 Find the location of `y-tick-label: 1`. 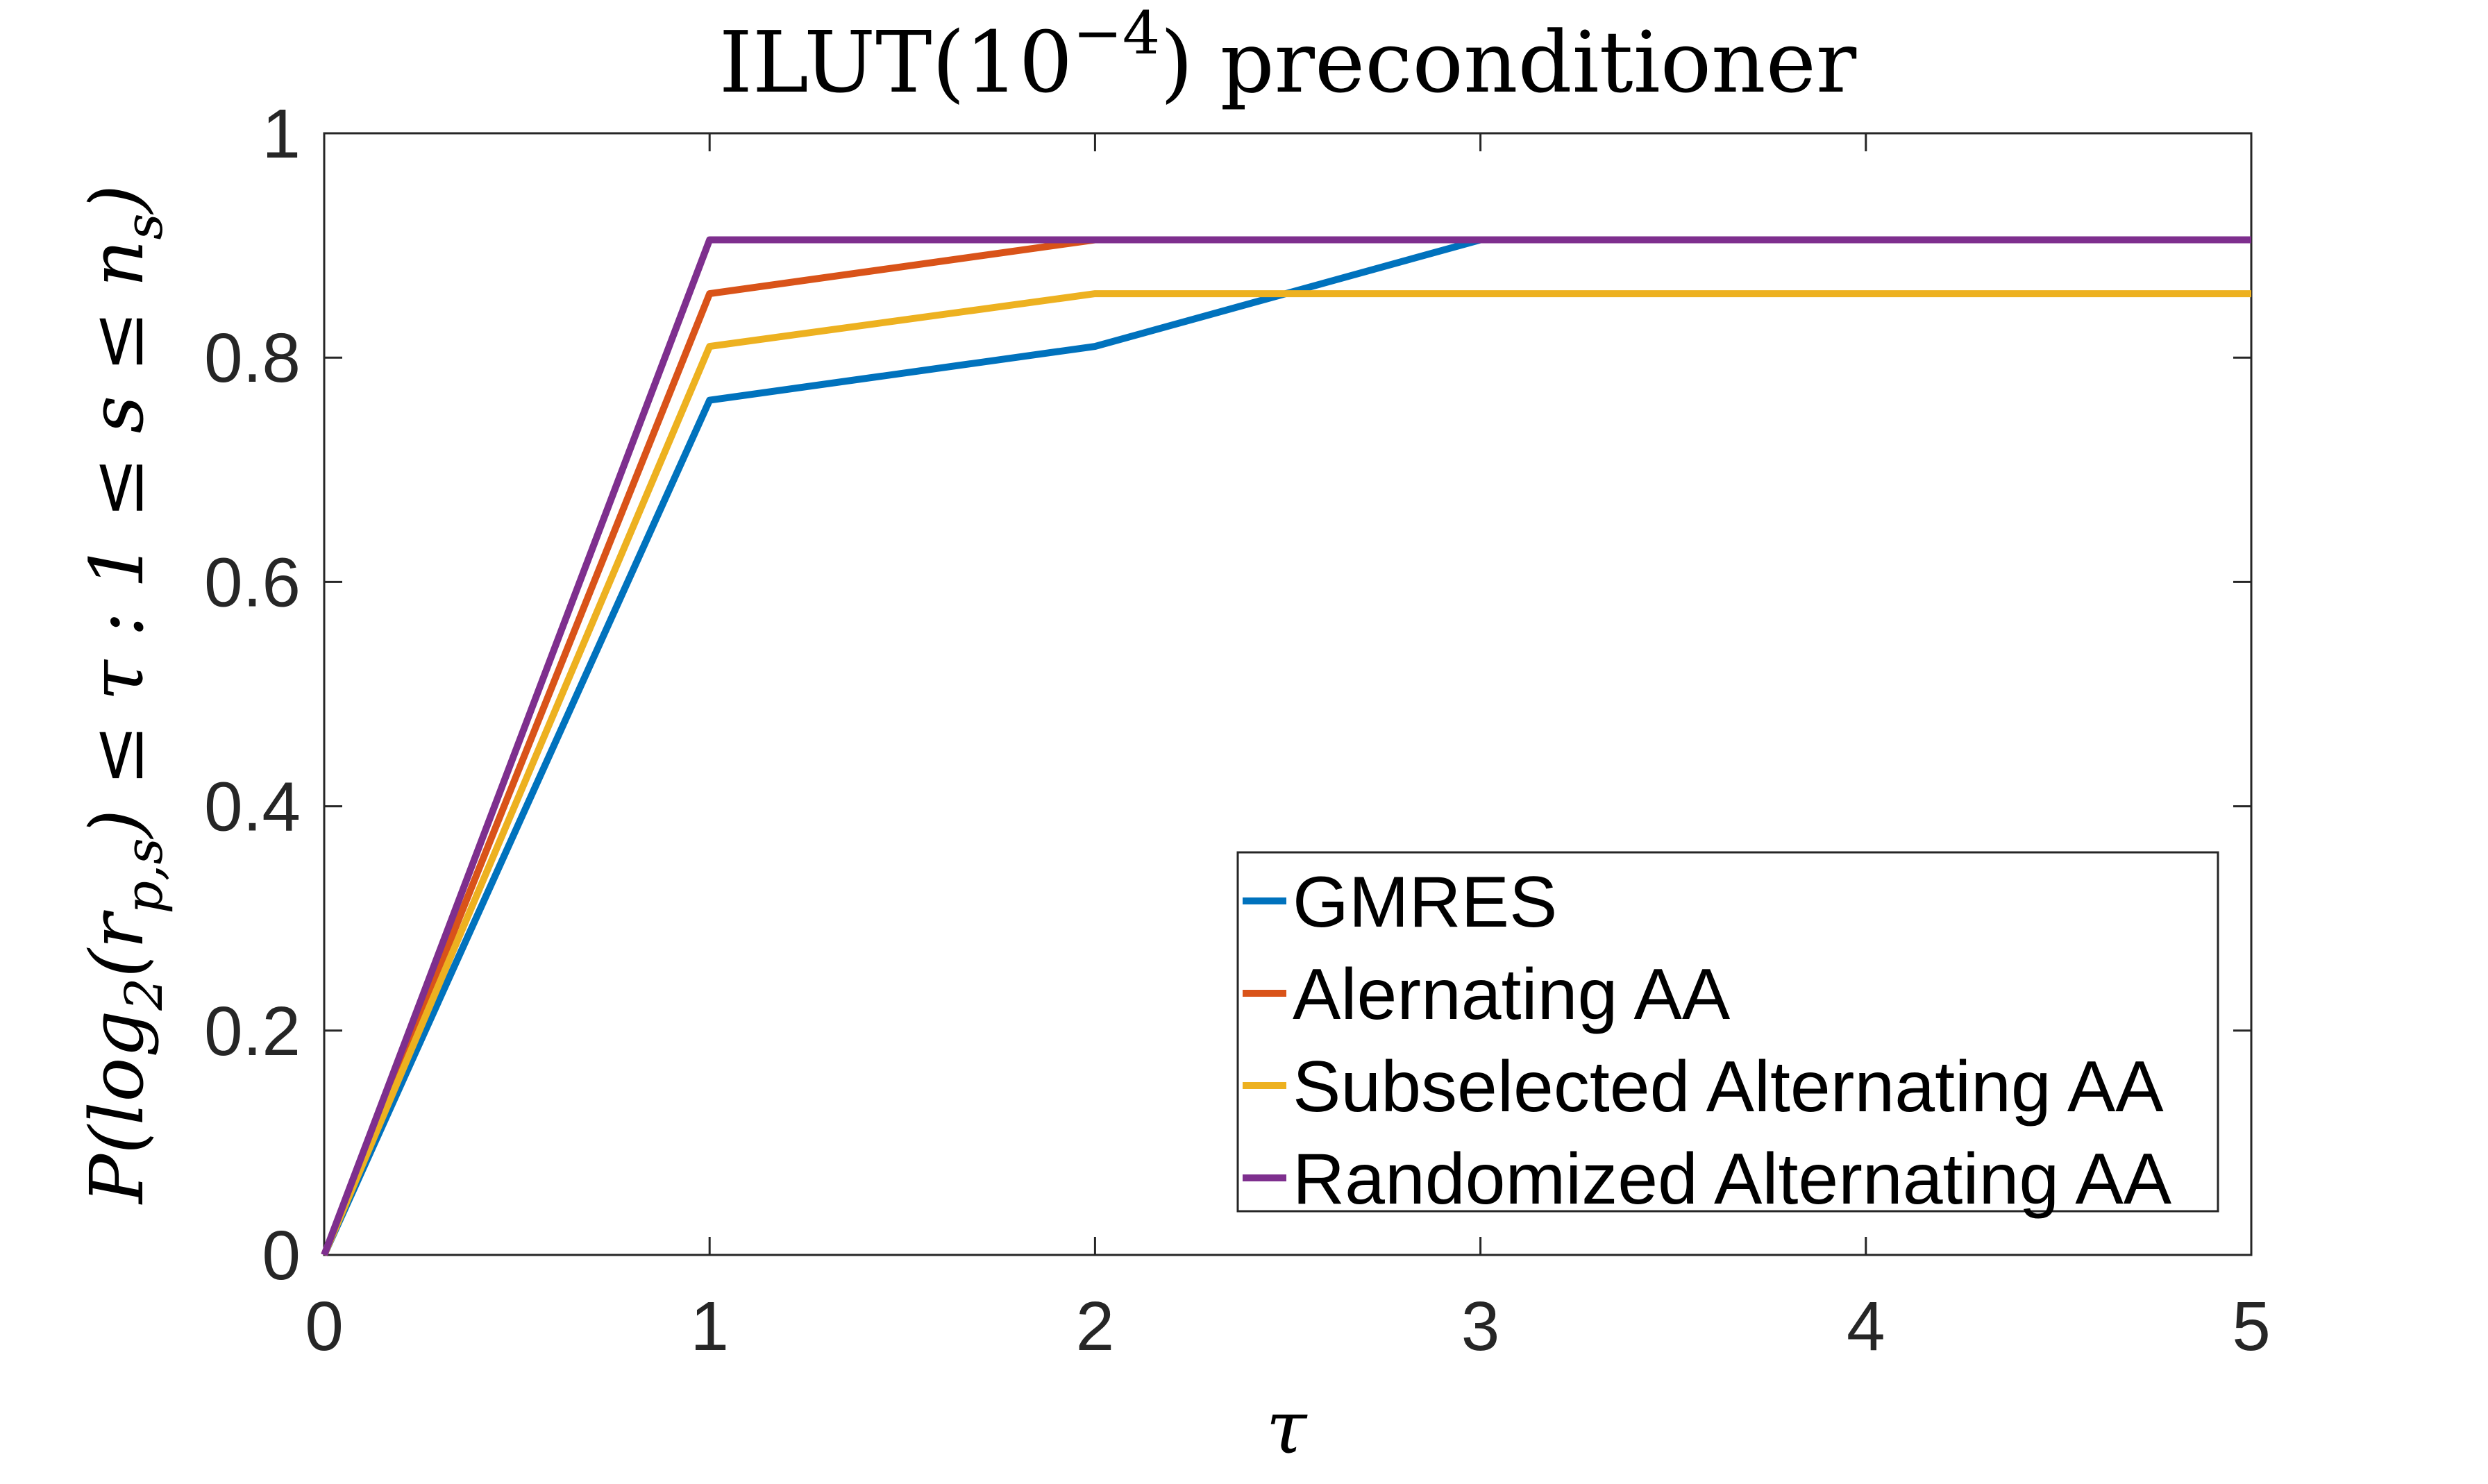

y-tick-label: 1 is located at coordinates (282, 134).